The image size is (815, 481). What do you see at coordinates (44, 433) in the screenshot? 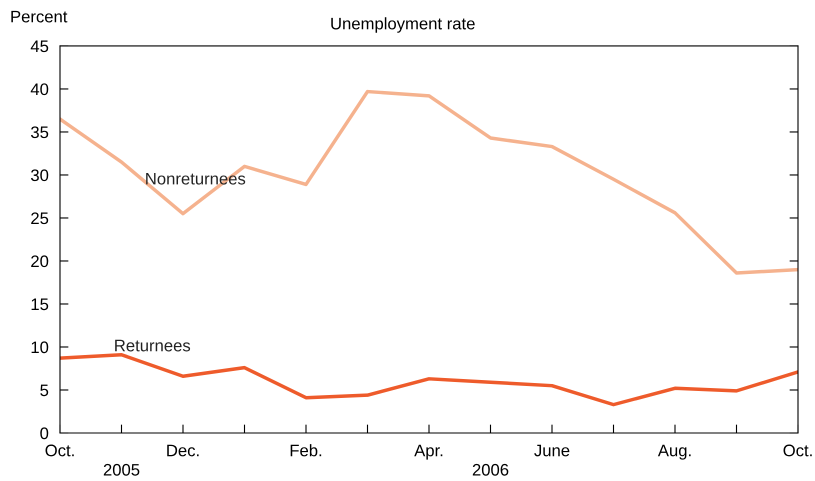
I see `y-tick-label: 0` at bounding box center [44, 433].